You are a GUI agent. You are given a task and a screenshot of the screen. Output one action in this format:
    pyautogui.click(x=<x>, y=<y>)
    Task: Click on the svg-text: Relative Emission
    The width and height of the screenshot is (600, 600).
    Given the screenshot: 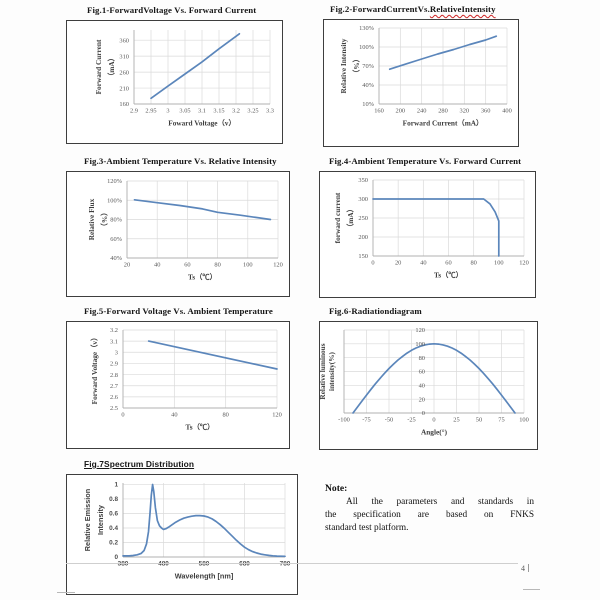 What is the action you would take?
    pyautogui.click(x=87, y=520)
    